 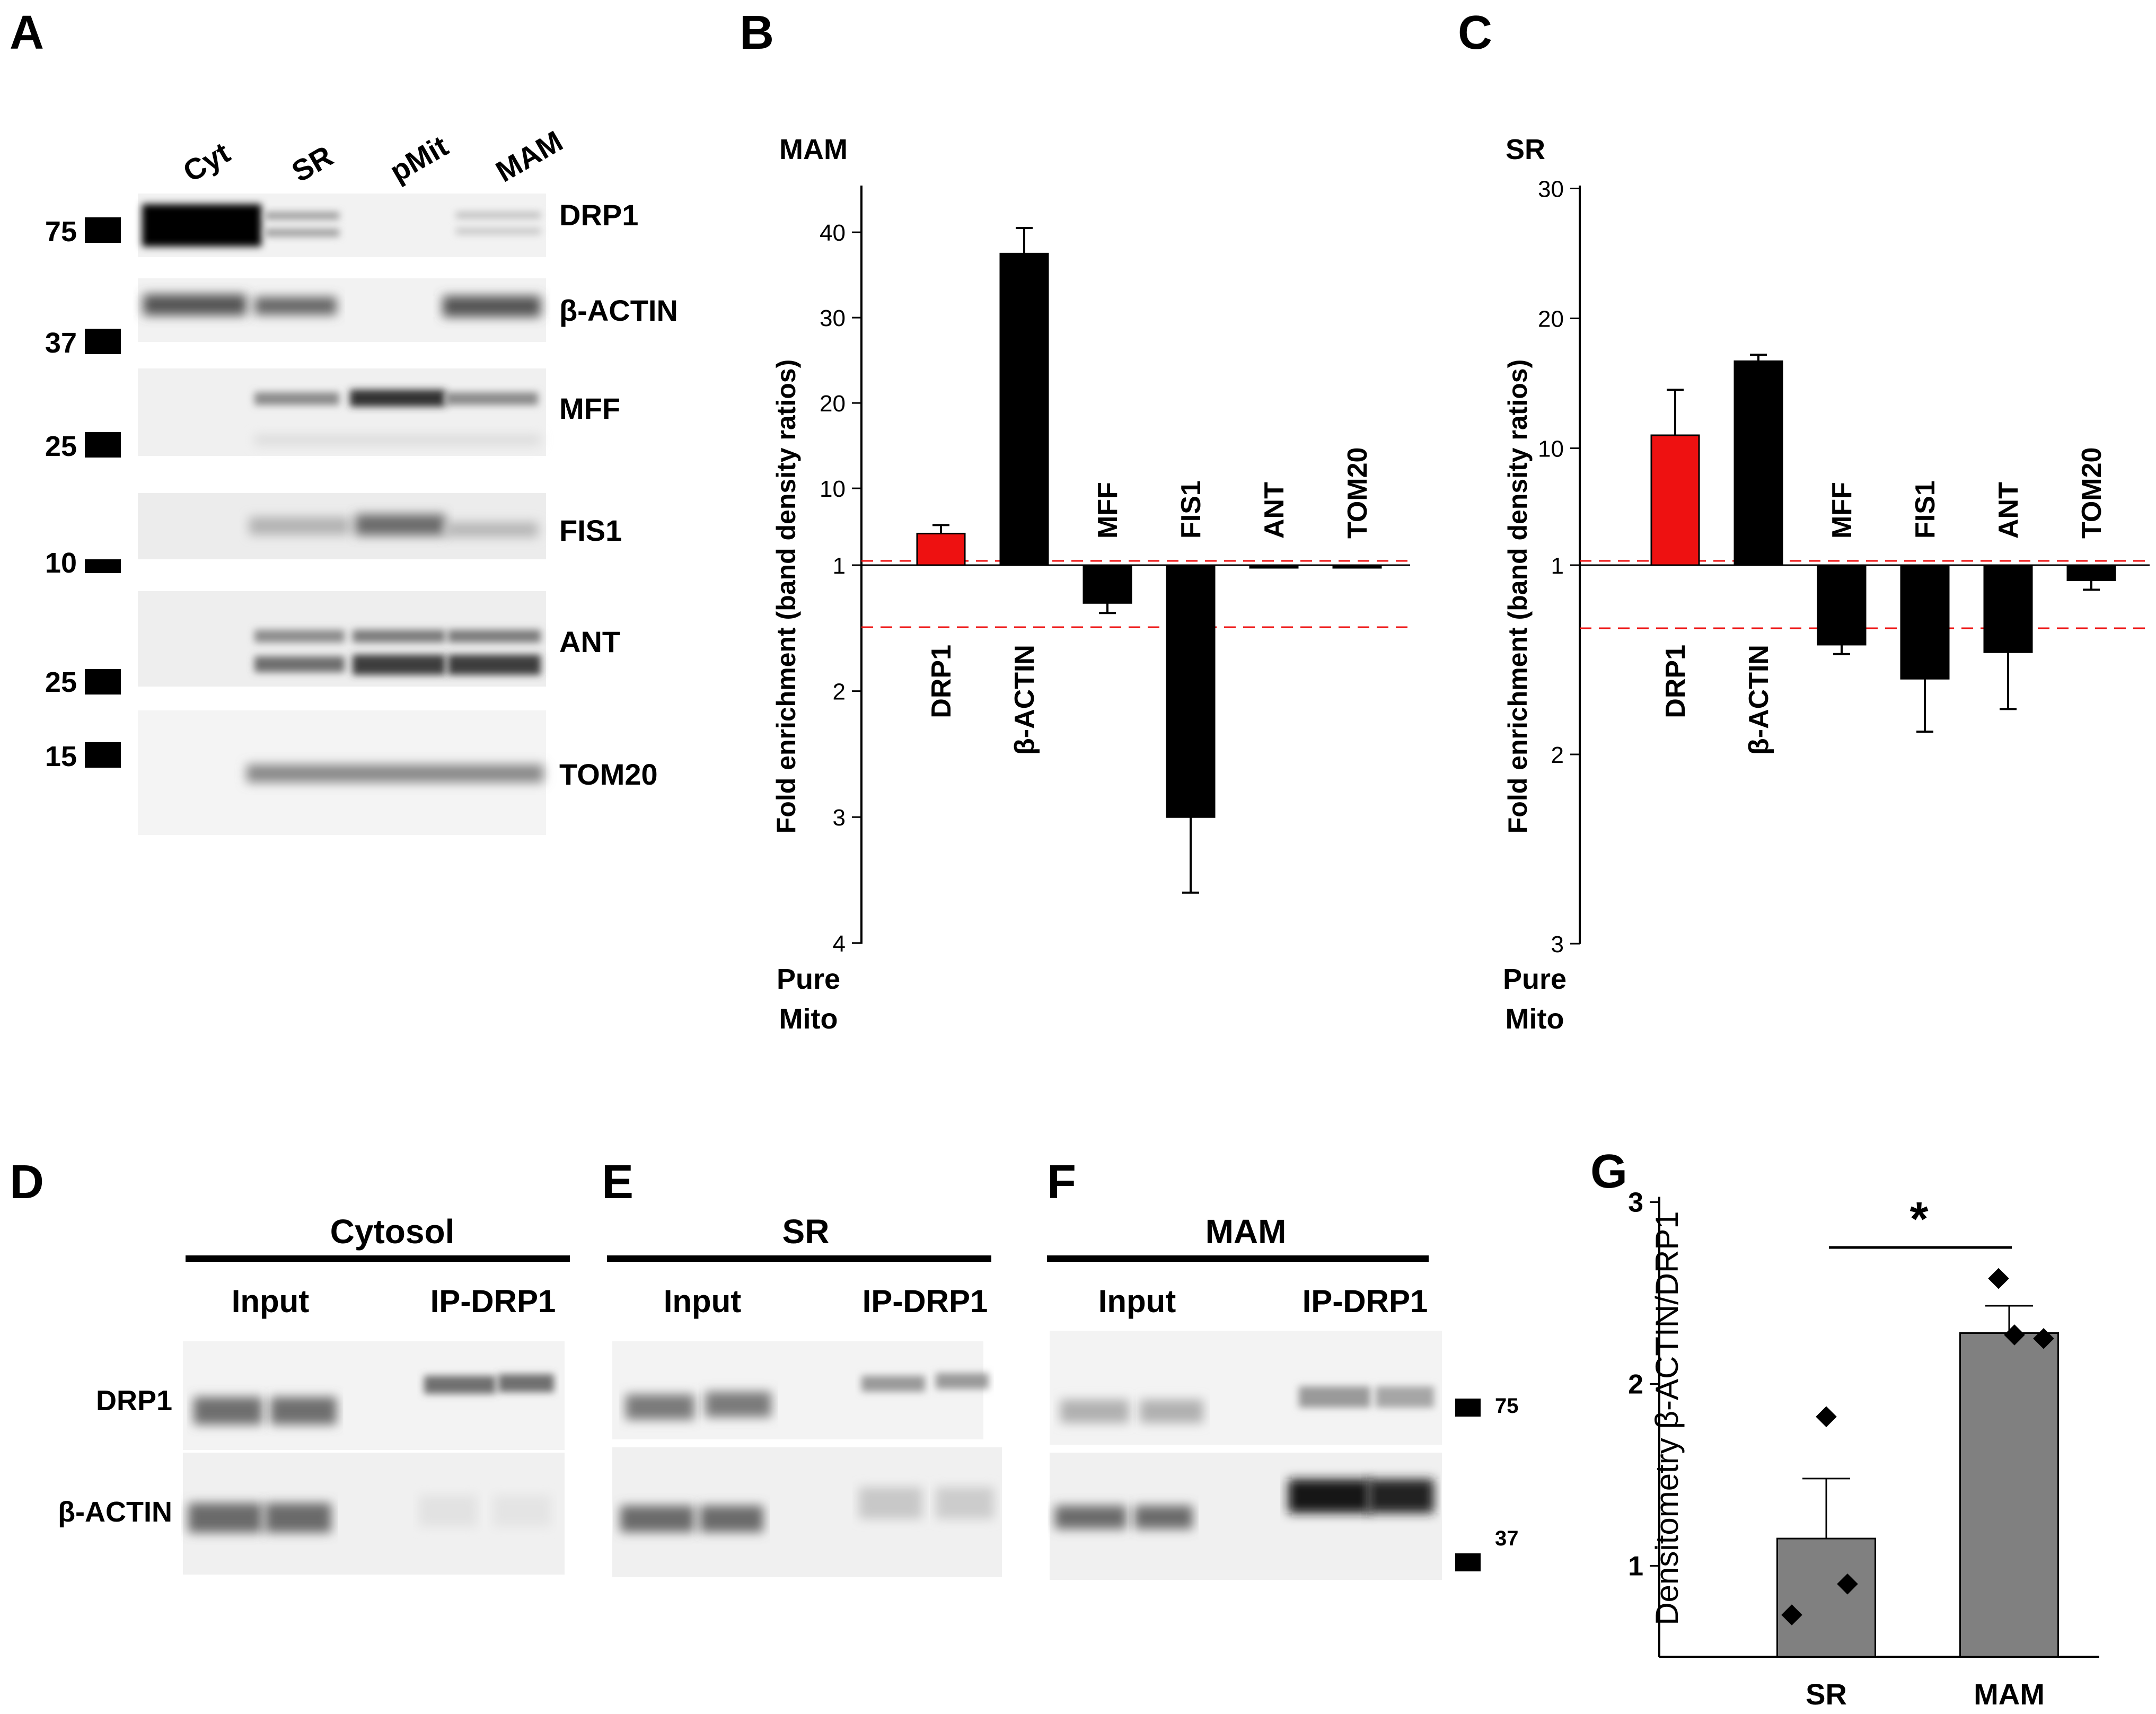 I want to click on panel-f: F MAM Input IP-DRP1 75 37, so click(x=1283, y=1368).